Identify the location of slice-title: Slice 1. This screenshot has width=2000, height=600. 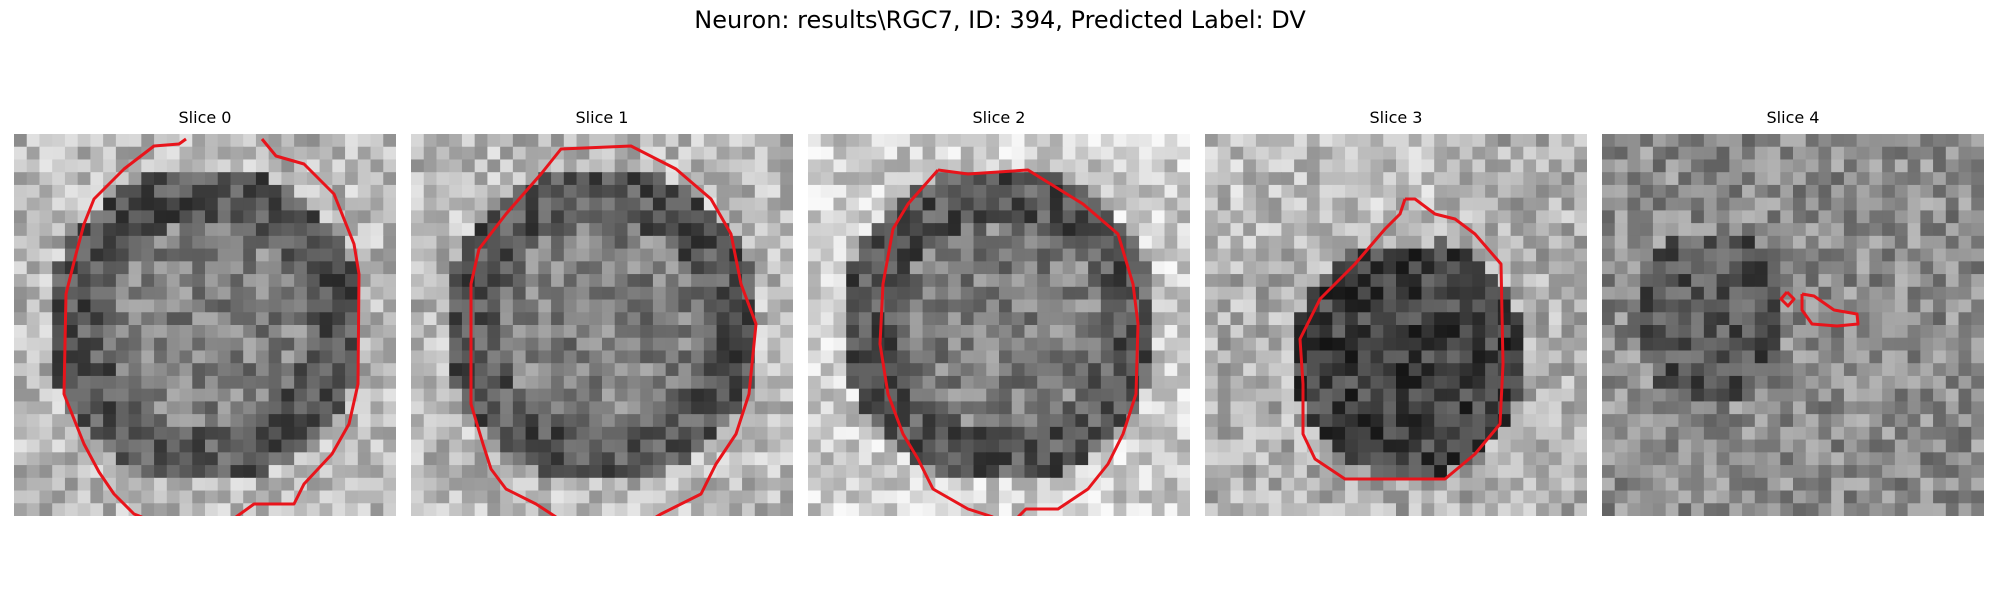
(602, 117).